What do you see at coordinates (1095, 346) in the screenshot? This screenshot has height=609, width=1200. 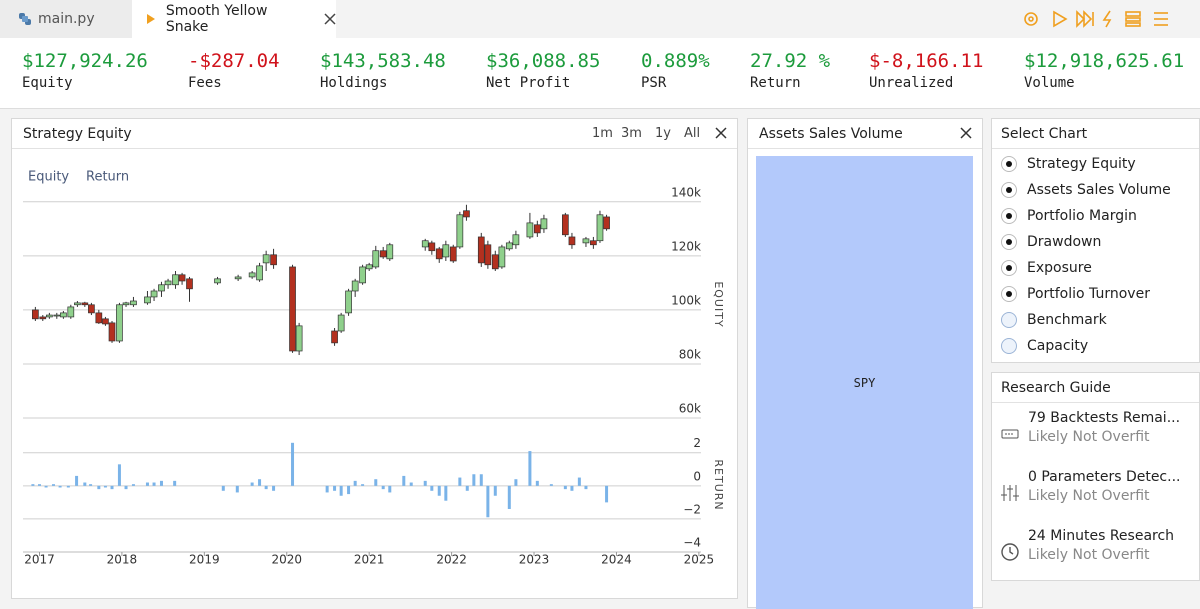 I see `chart-option: Capacity` at bounding box center [1095, 346].